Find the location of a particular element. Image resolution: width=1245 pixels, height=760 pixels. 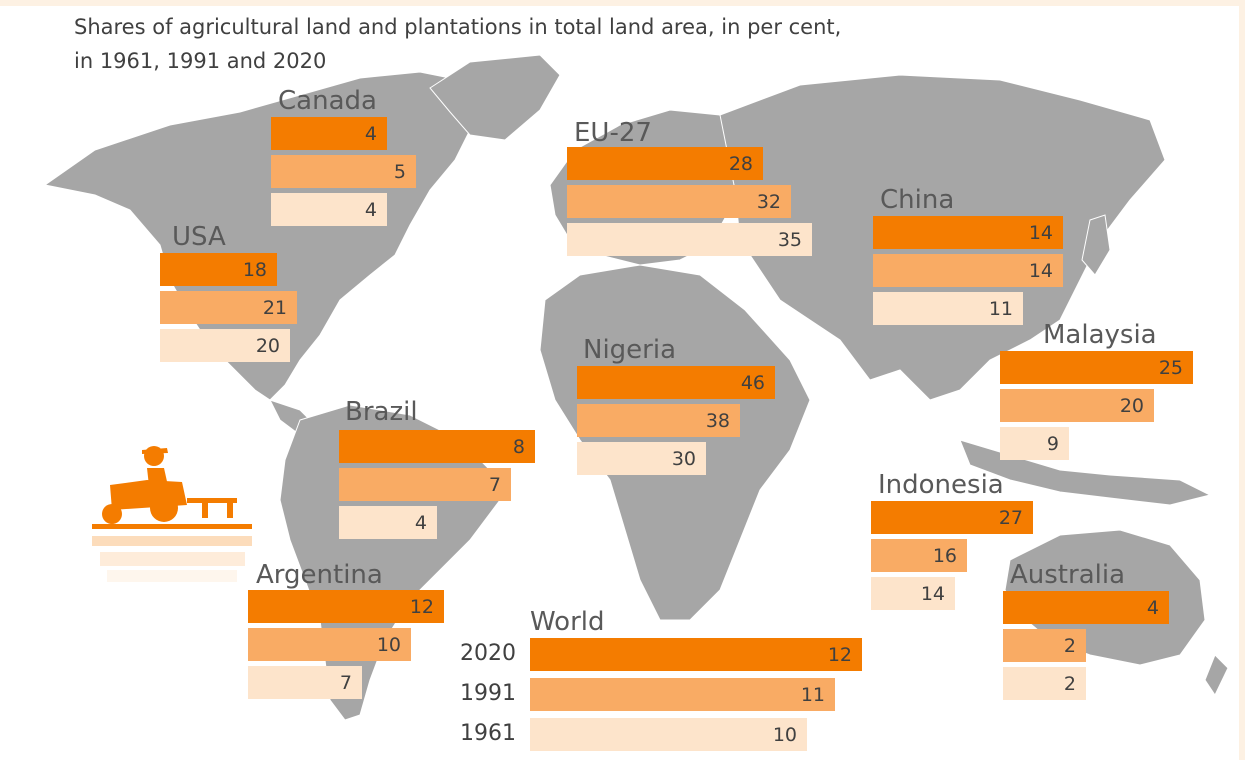

tractor-icon is located at coordinates (172, 514).